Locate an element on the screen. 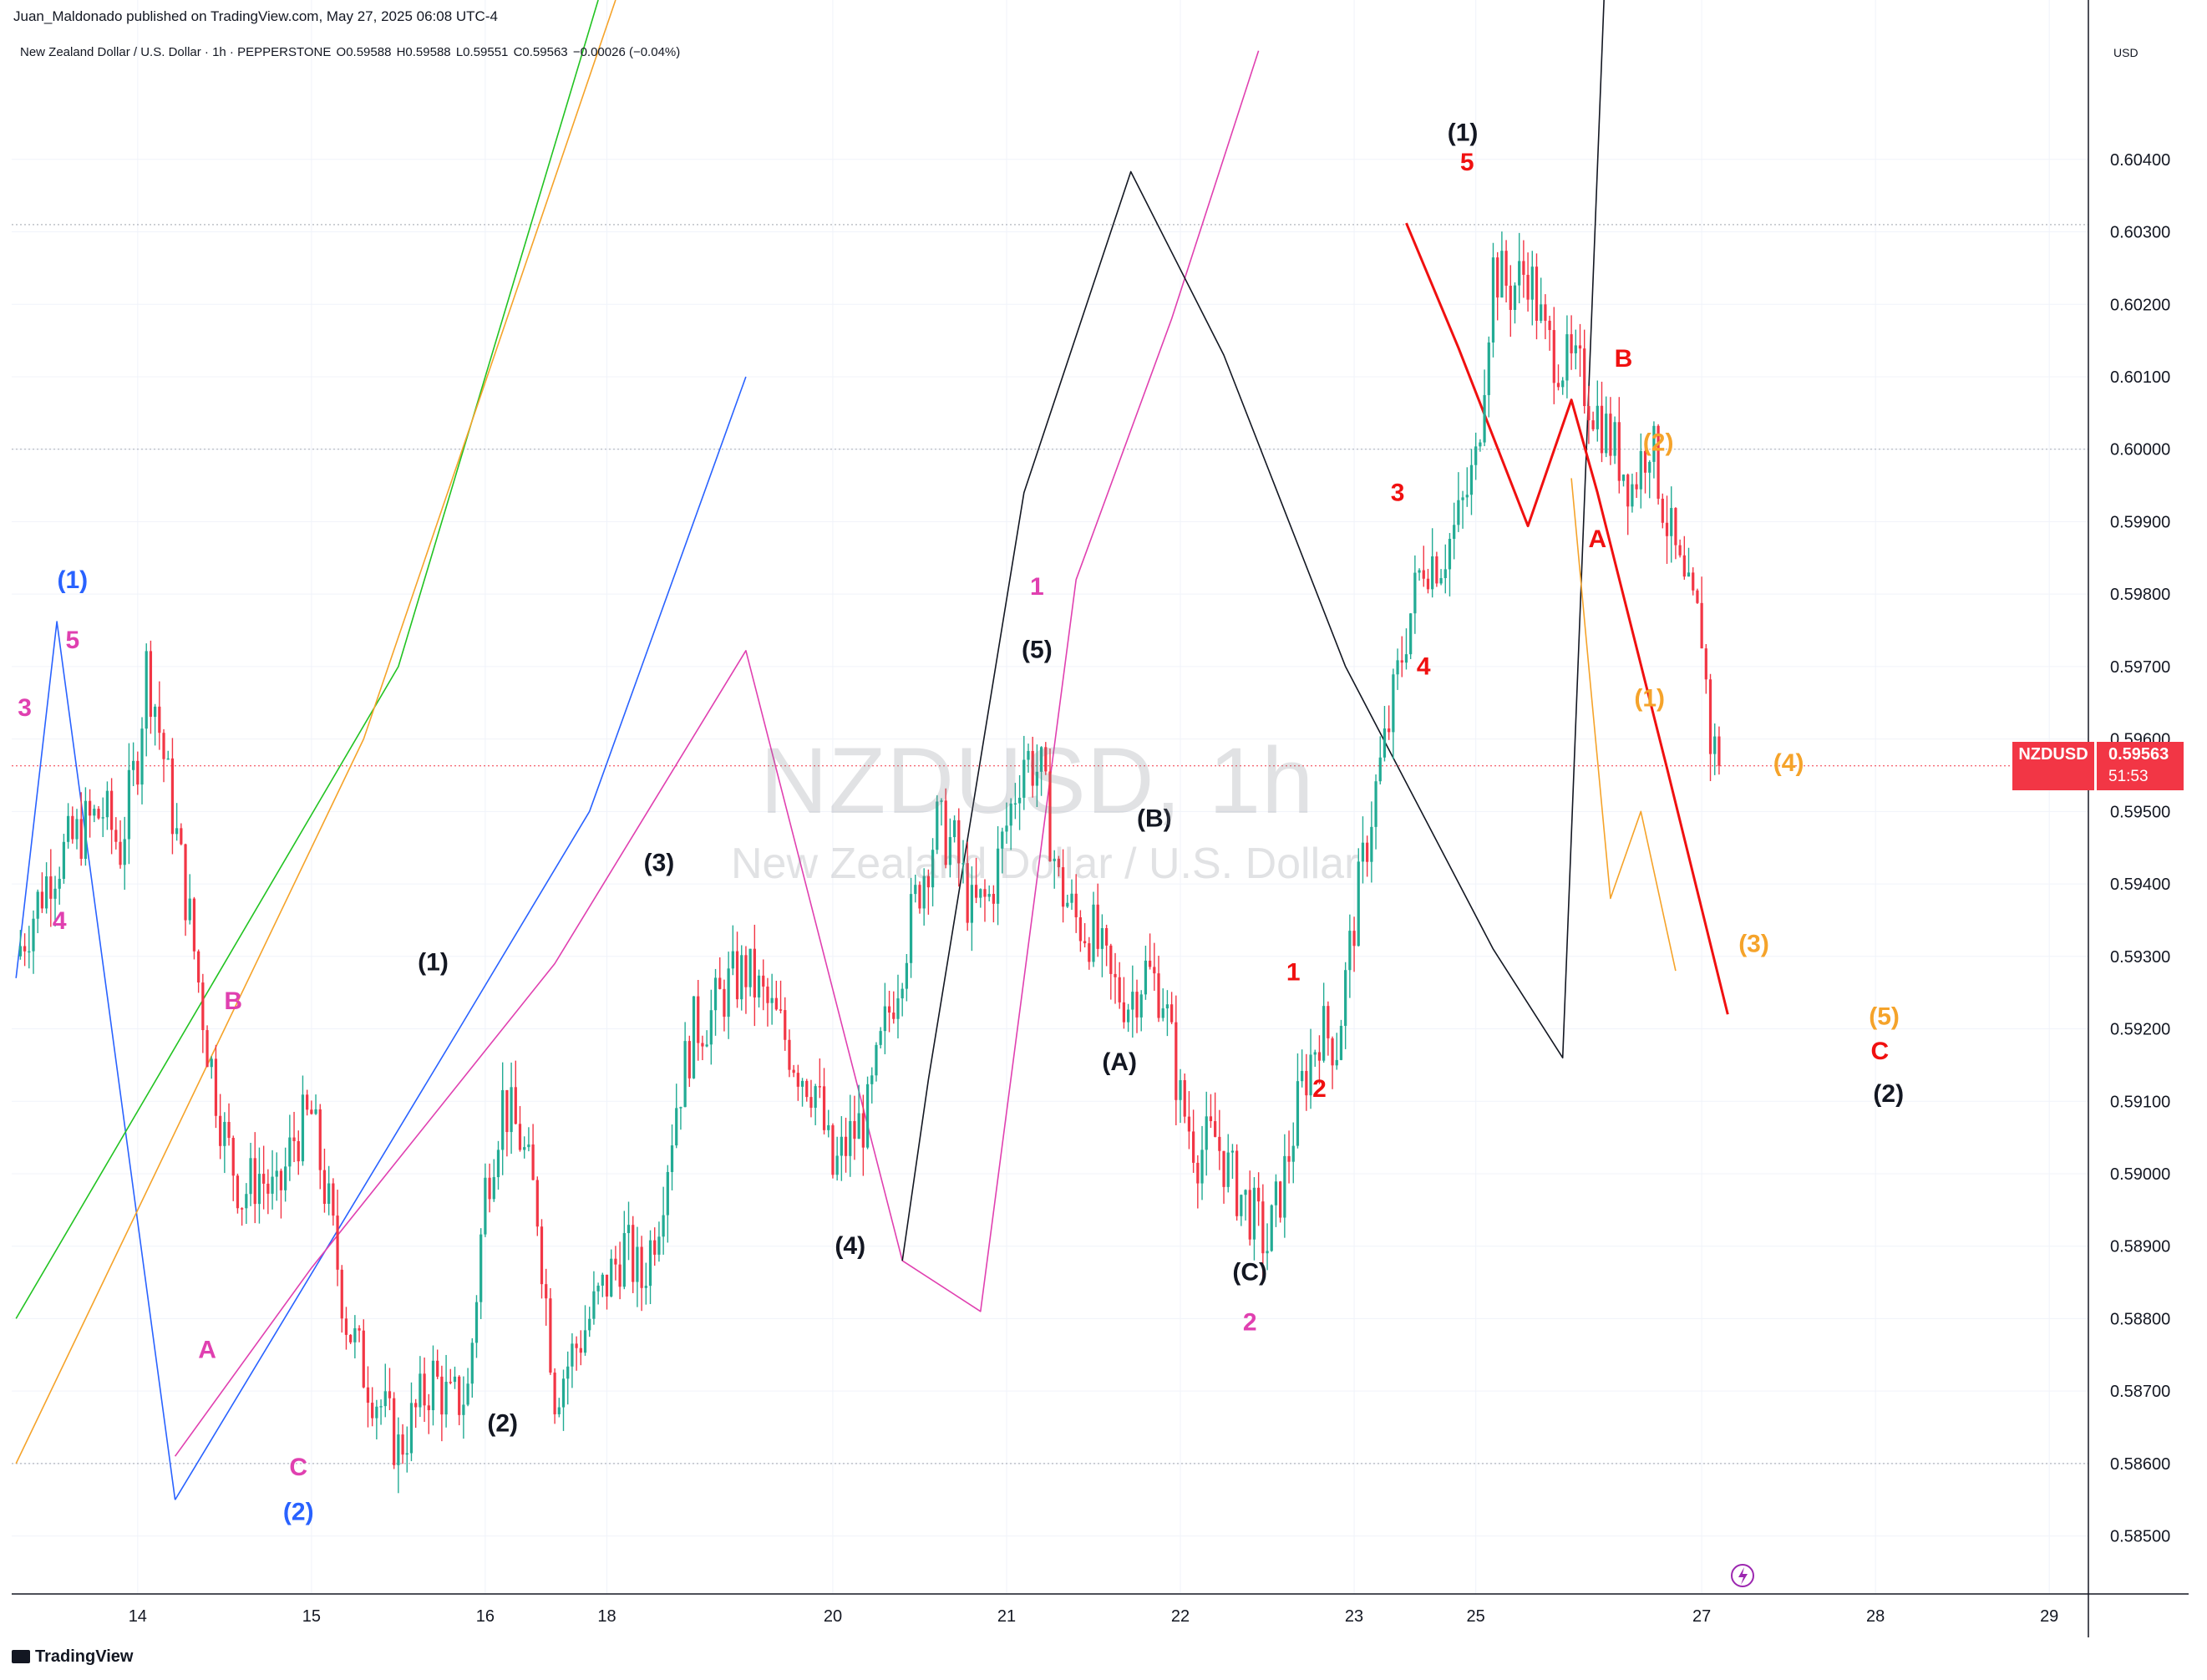  watermark-description: New Zealand Dollar / U.S. Dollar is located at coordinates (1045, 864).